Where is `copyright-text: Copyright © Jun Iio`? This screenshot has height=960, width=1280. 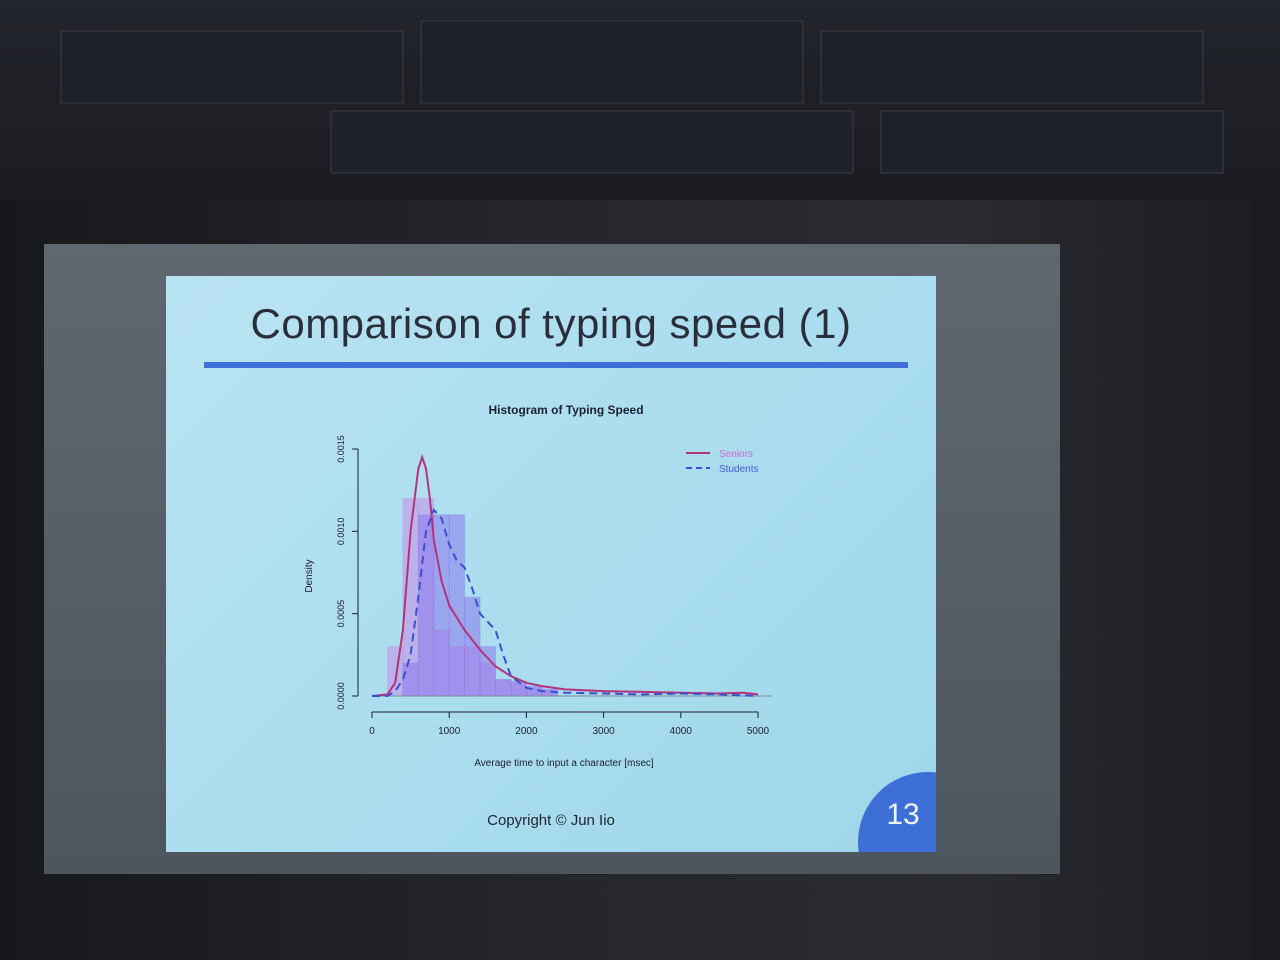
copyright-text: Copyright © Jun Iio is located at coordinates (551, 820).